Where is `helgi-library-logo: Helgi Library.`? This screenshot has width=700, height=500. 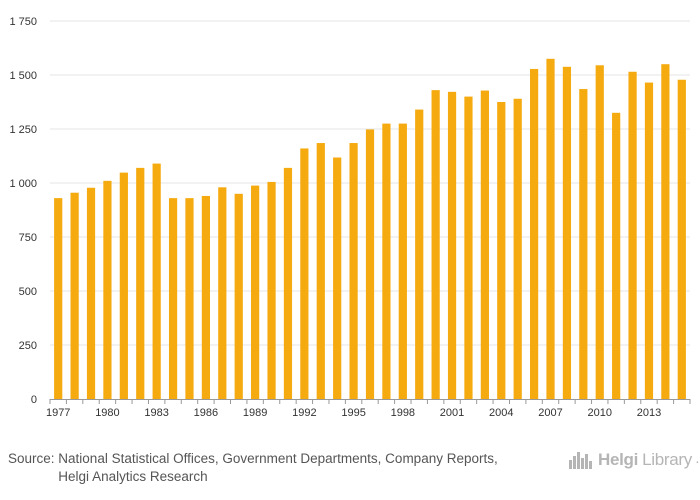
helgi-library-logo: Helgi Library. is located at coordinates (633, 460).